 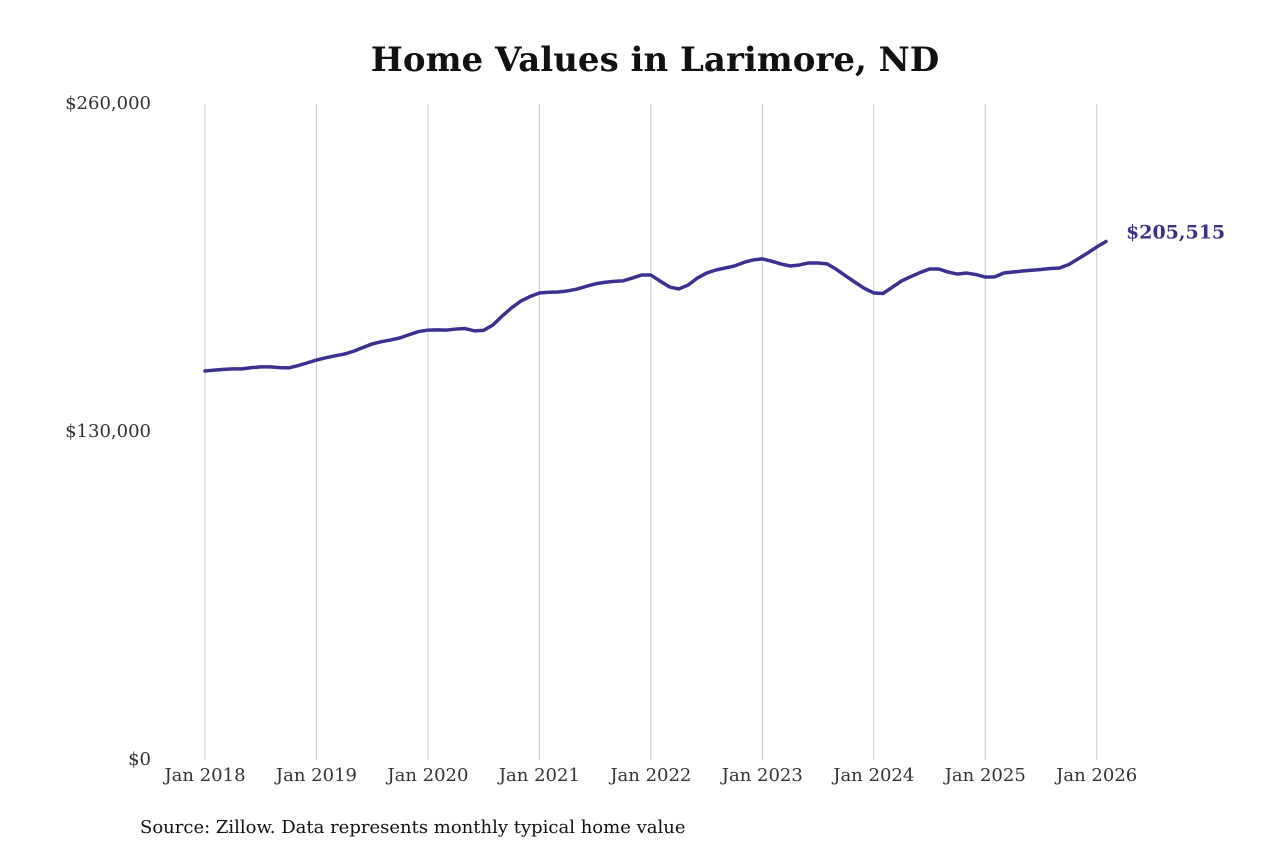 I want to click on y-tick-label: $260,000, so click(x=108, y=103).